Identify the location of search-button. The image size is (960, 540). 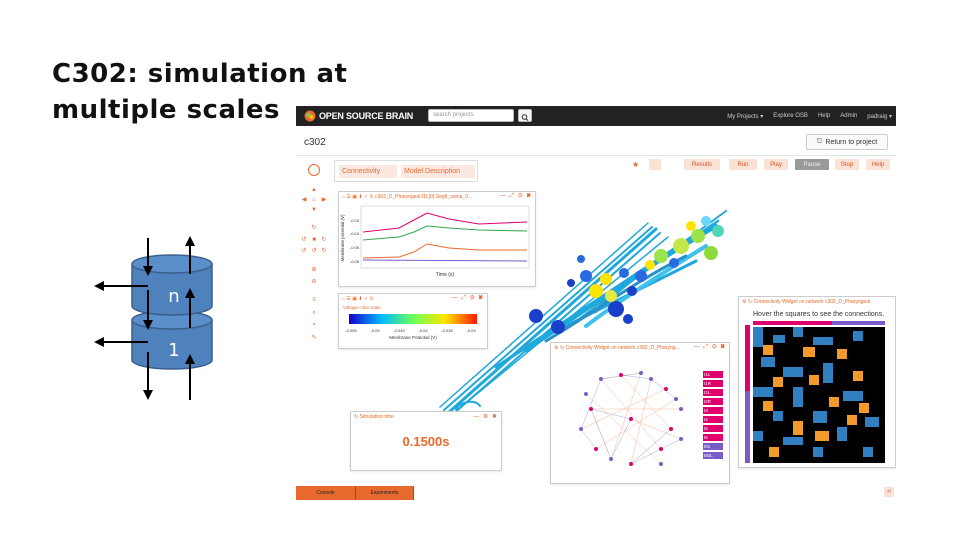
(525, 115).